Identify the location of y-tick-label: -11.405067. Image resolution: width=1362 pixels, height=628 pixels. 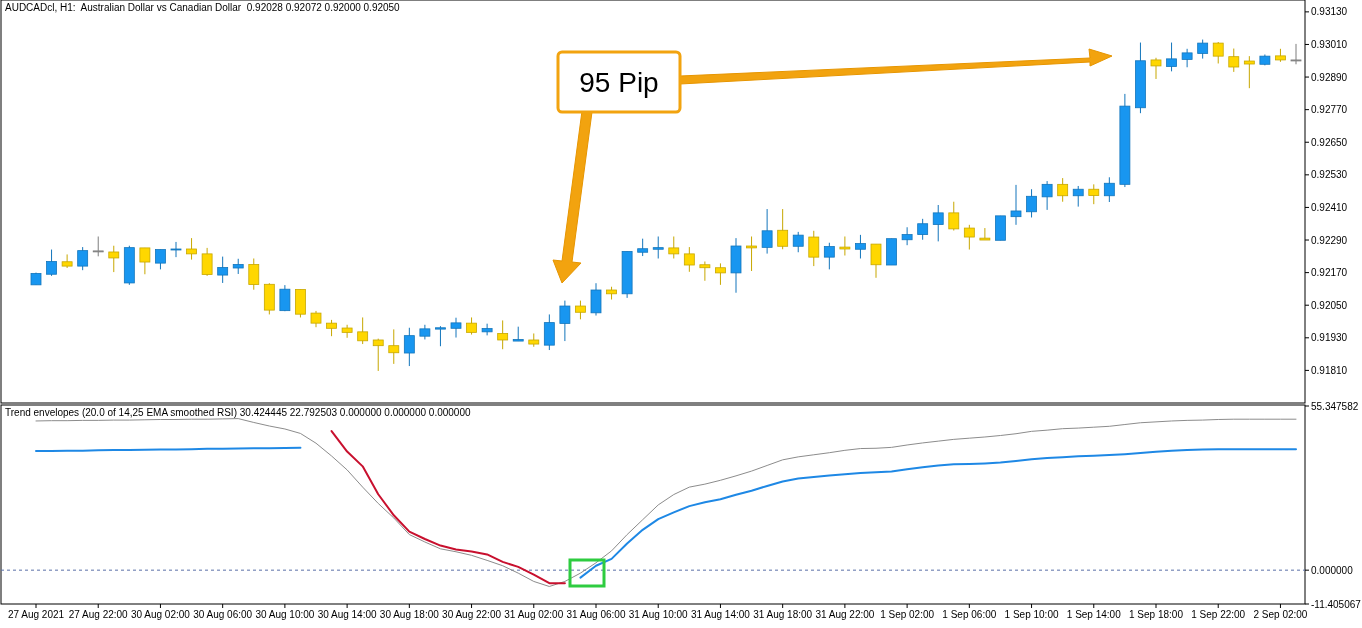
(1336, 604).